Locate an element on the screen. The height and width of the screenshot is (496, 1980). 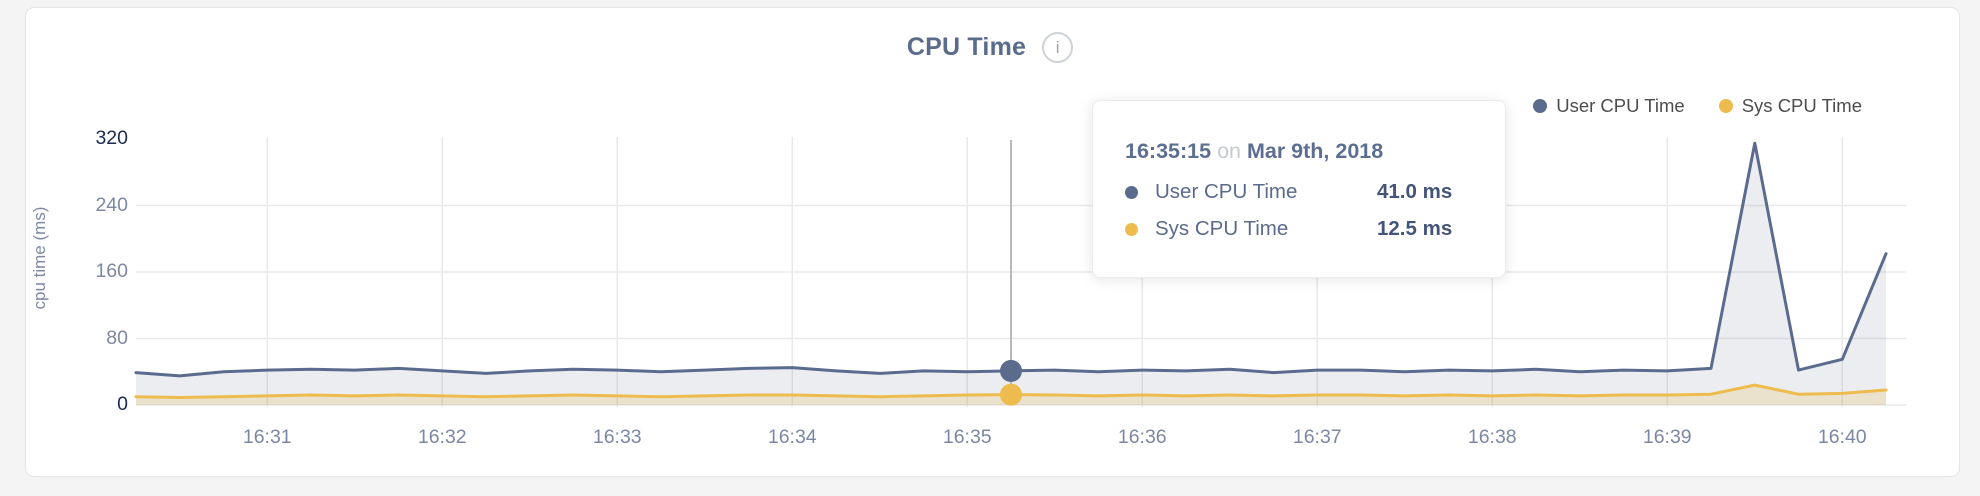
tooltip-series-value: 41.0 ms is located at coordinates (1415, 191).